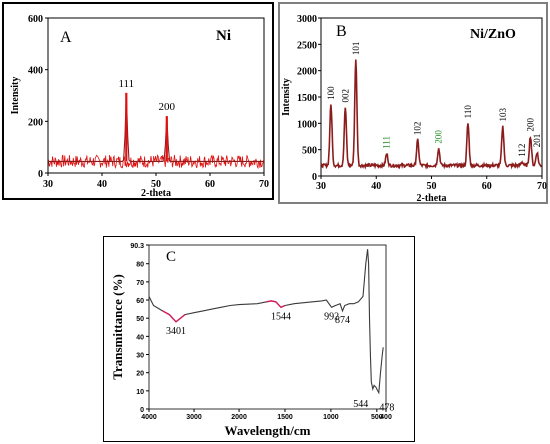 The height and width of the screenshot is (444, 550). I want to click on peak-label-b-110: 110, so click(468, 112).